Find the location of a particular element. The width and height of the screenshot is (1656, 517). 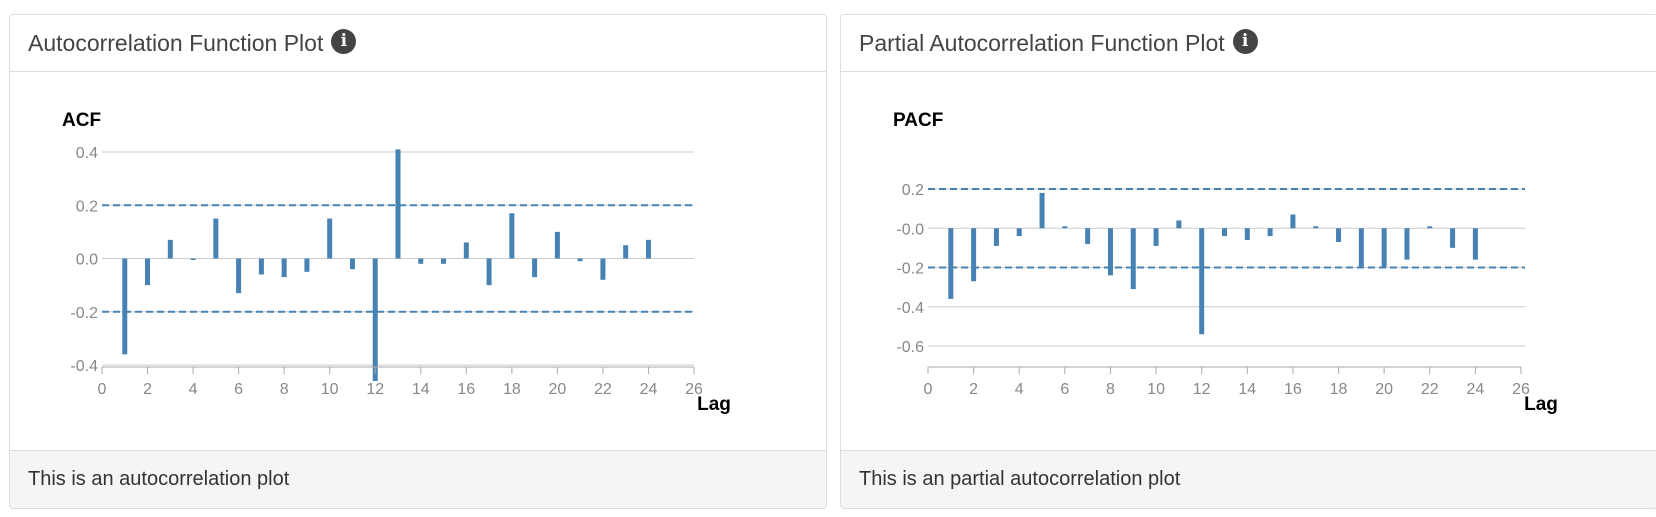

acf-x-tick-label: 26 is located at coordinates (694, 389).